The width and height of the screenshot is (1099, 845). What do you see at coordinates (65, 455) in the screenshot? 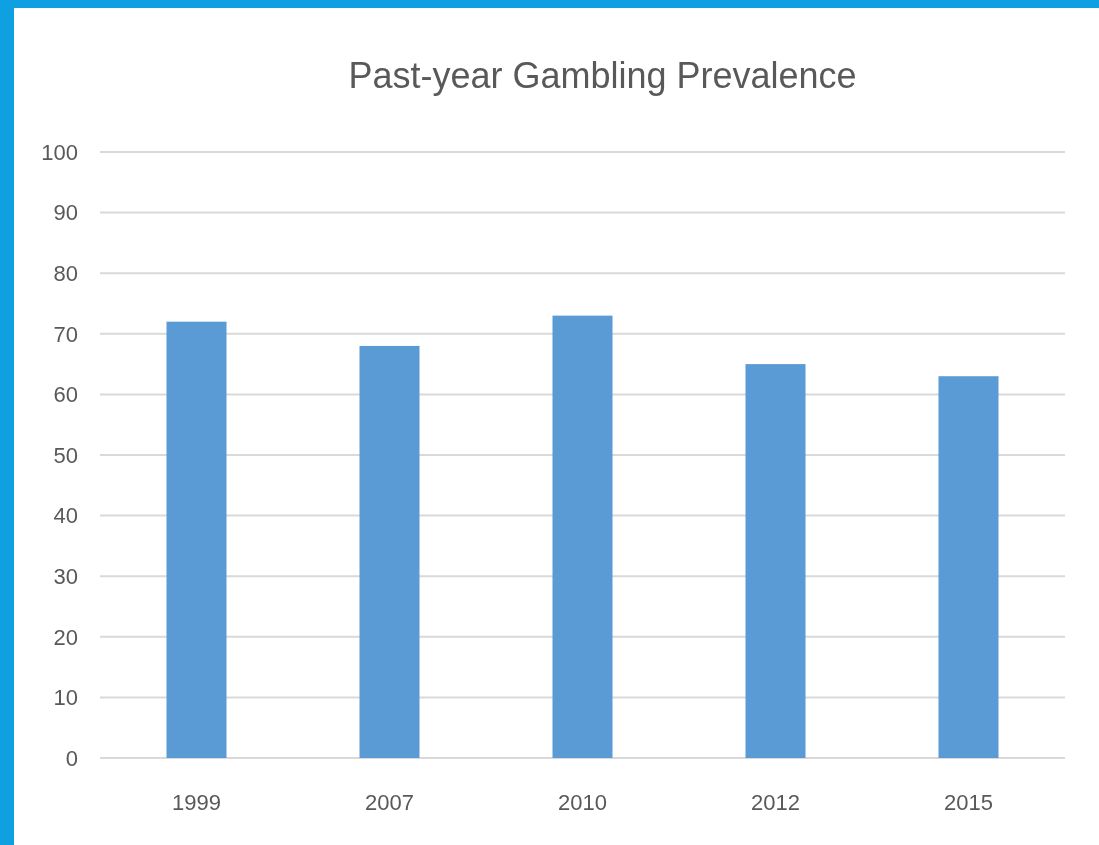
I see `y-tick-label: 50` at bounding box center [65, 455].